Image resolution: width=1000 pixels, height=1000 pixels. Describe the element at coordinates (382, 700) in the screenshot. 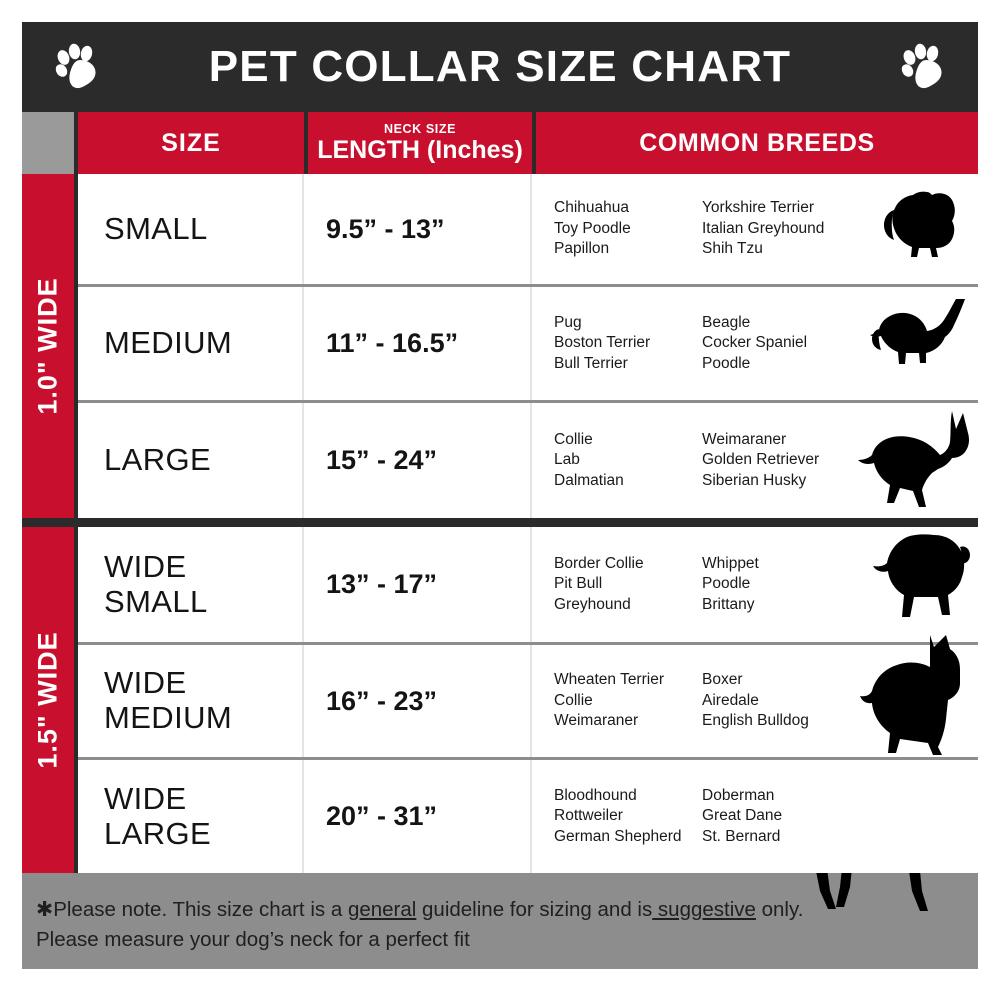

I see `length-value: 16” - 23”` at that location.